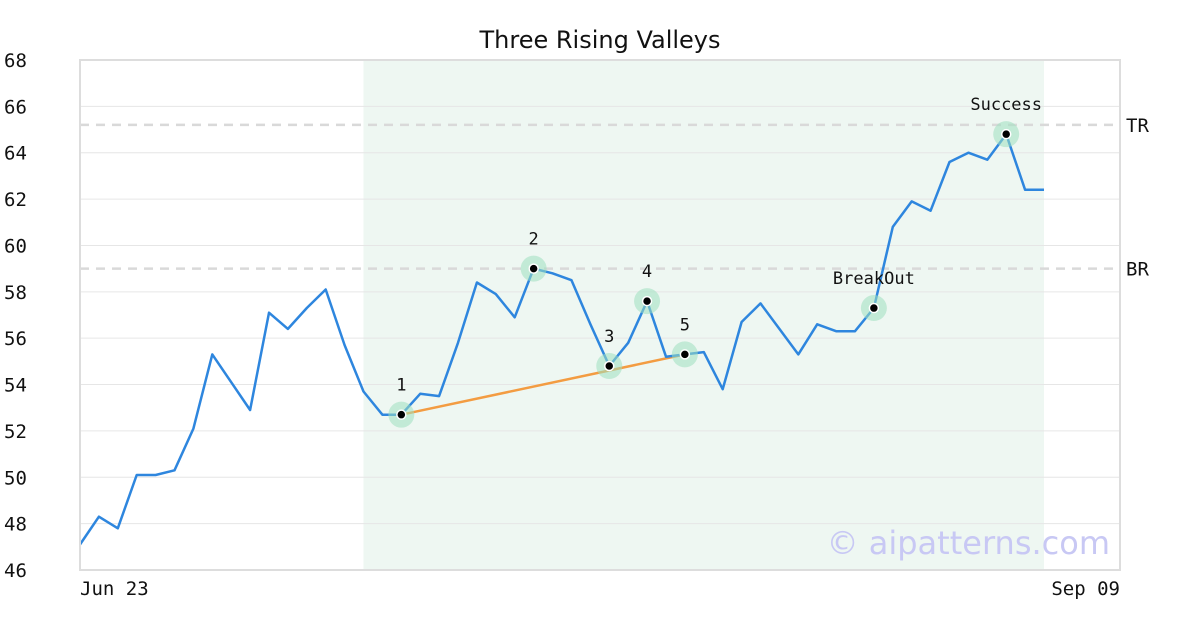 Image resolution: width=1200 pixels, height=630 pixels. I want to click on watermark: © aipatterns.com, so click(968, 543).